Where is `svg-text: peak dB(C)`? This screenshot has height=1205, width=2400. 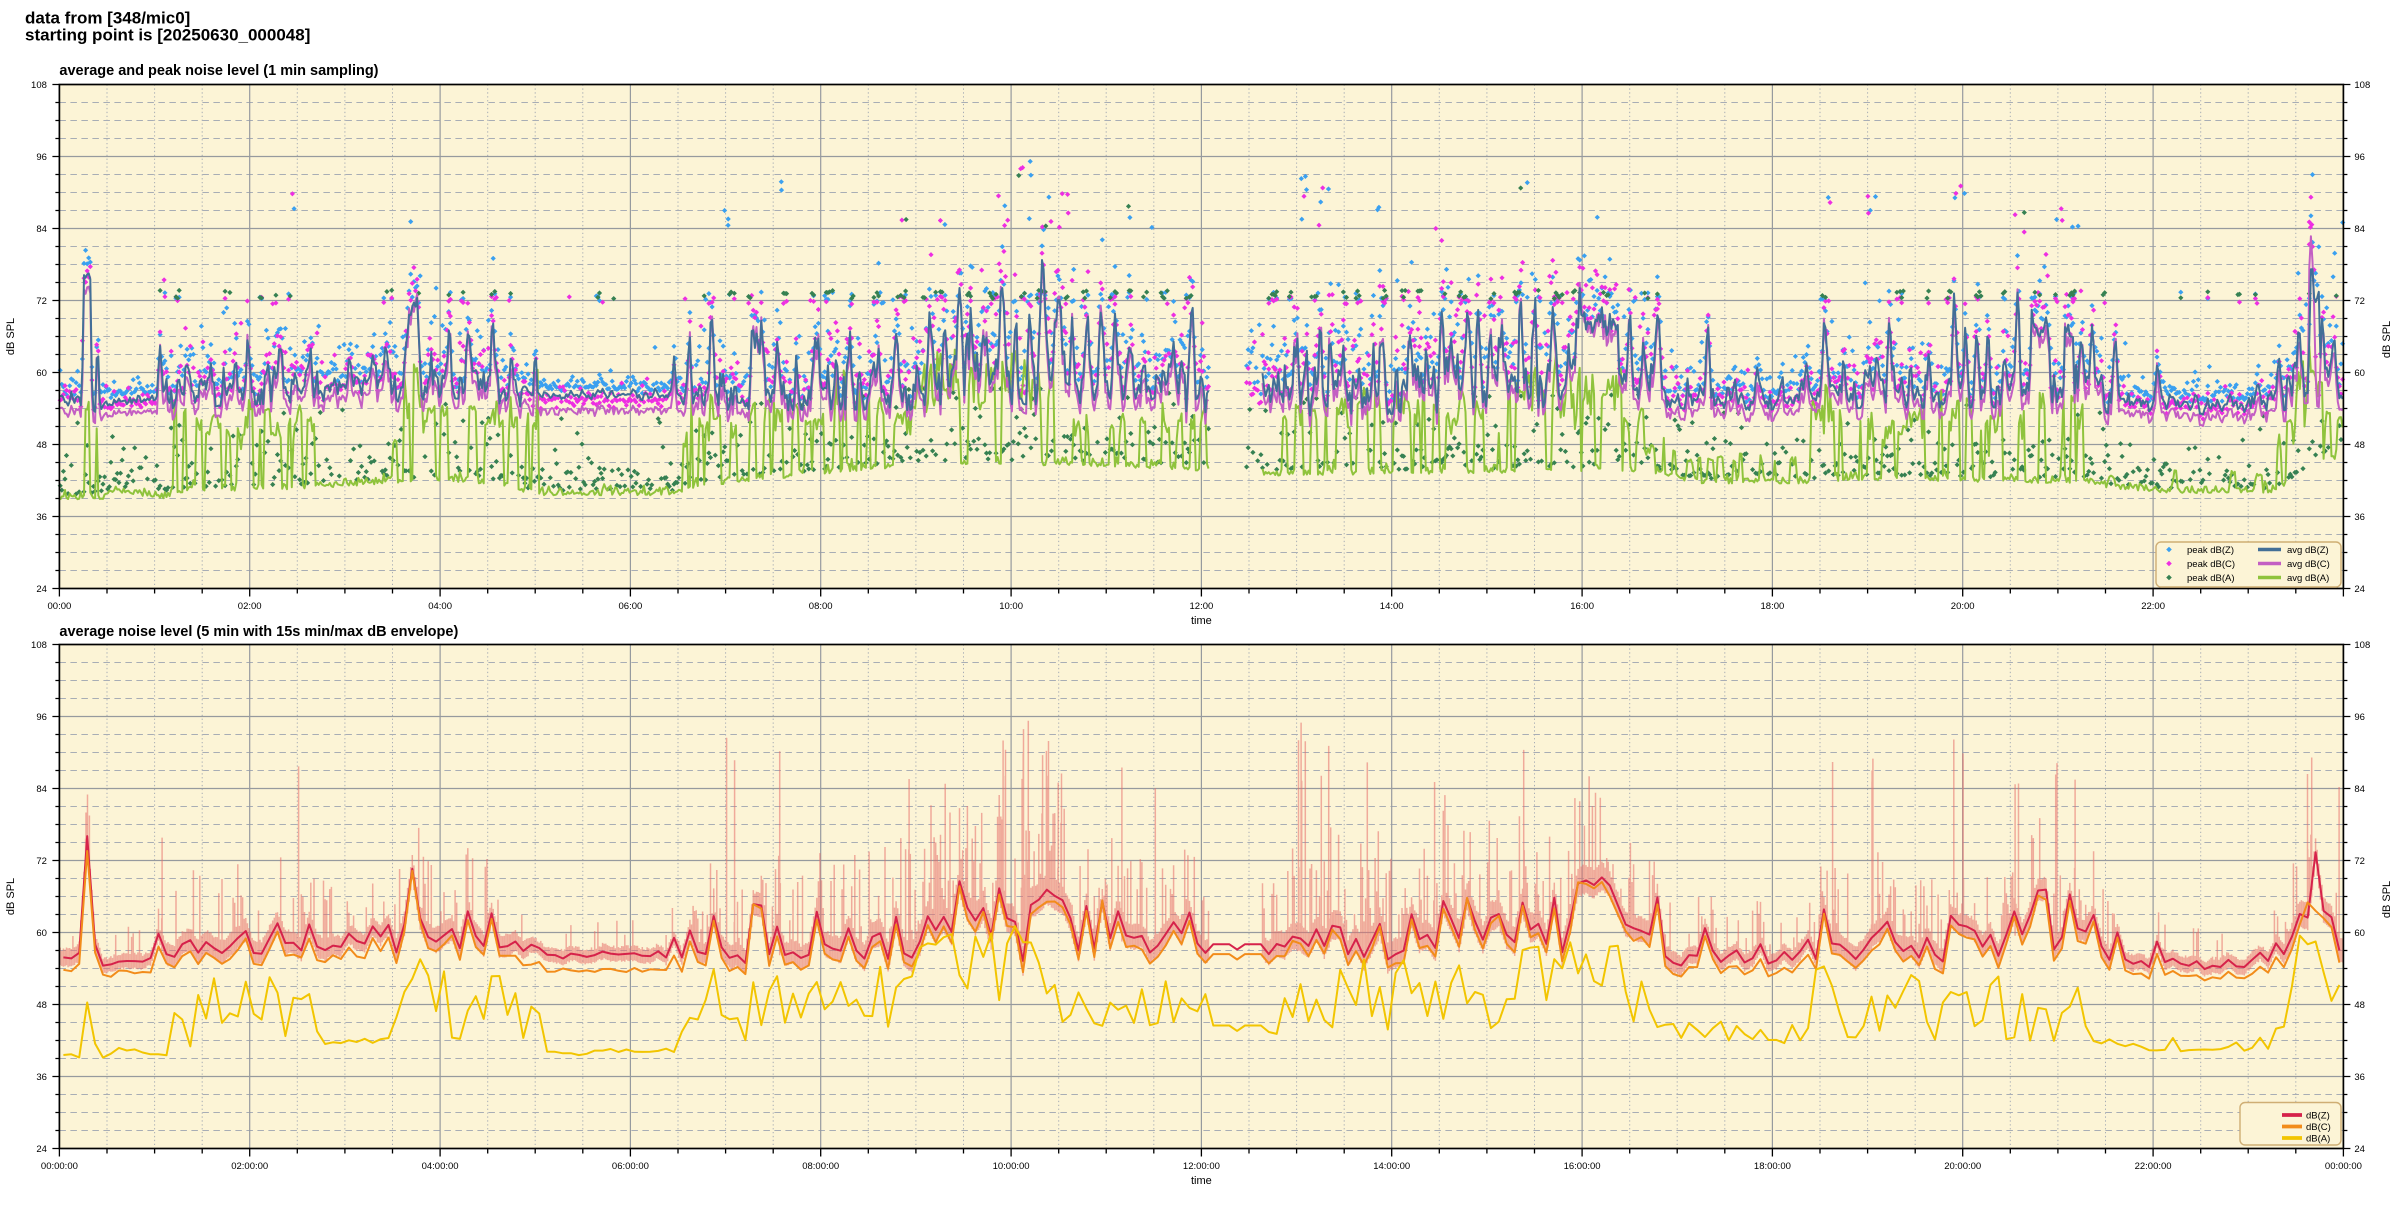
svg-text: peak dB(C) is located at coordinates (2211, 564).